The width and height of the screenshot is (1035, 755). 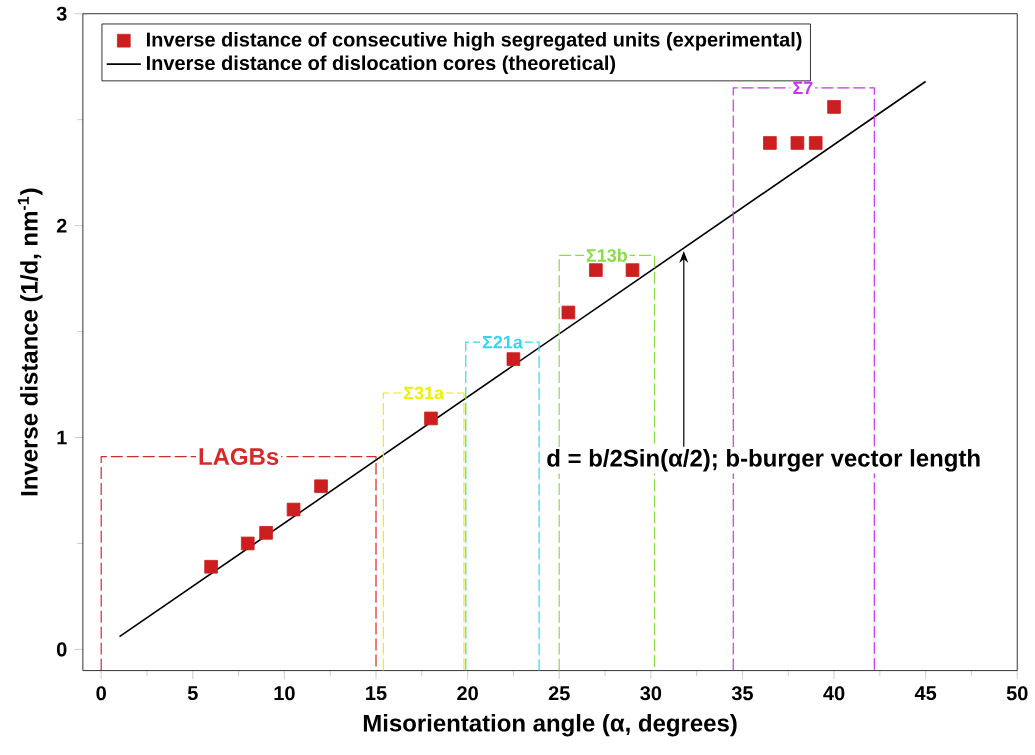 What do you see at coordinates (1017, 693) in the screenshot?
I see `x-tick-label: 50` at bounding box center [1017, 693].